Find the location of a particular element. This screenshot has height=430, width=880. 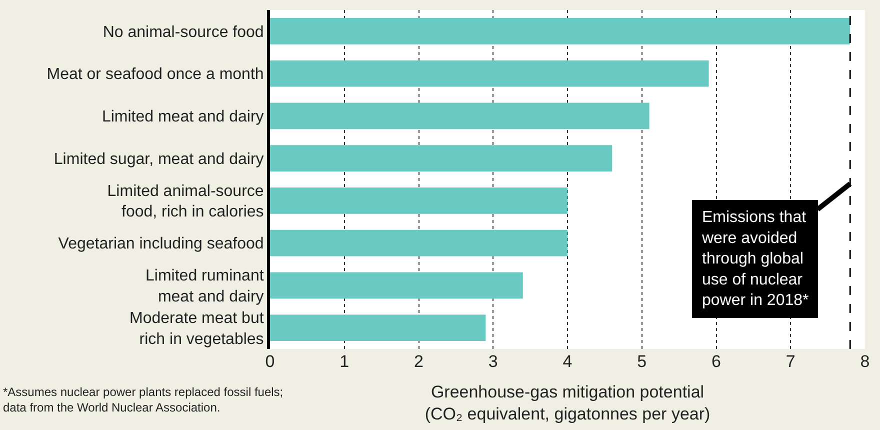

x-tick-label: 6 is located at coordinates (716, 361).